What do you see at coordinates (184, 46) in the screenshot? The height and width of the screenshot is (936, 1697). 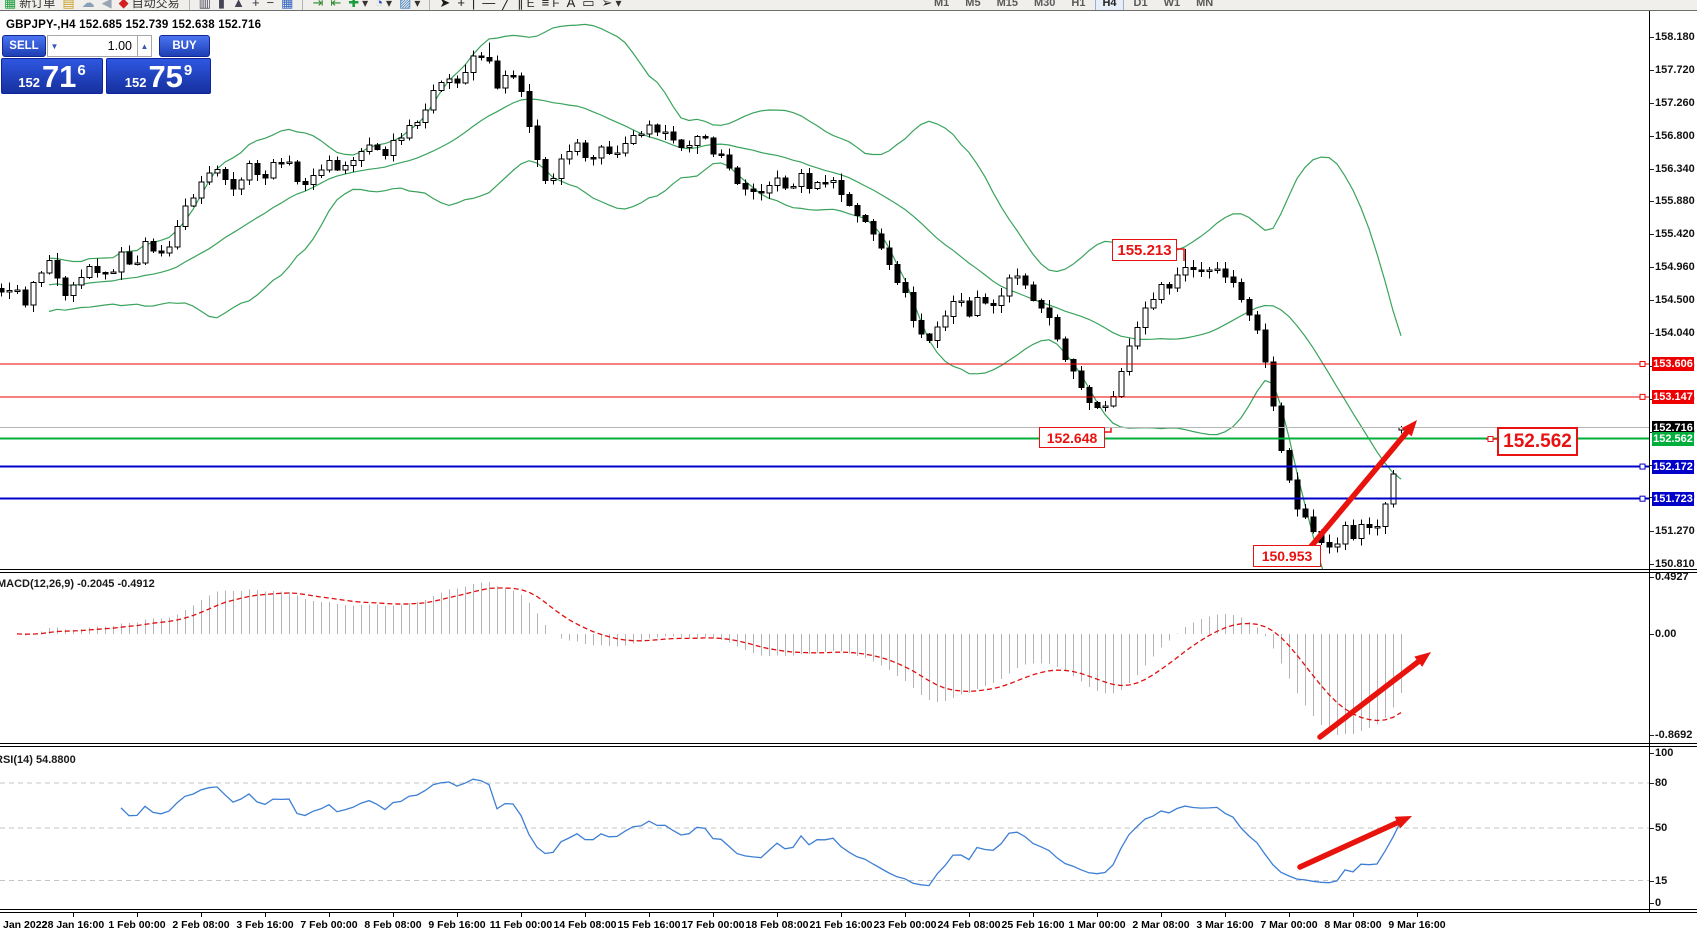 I see `buy-button: BUY` at bounding box center [184, 46].